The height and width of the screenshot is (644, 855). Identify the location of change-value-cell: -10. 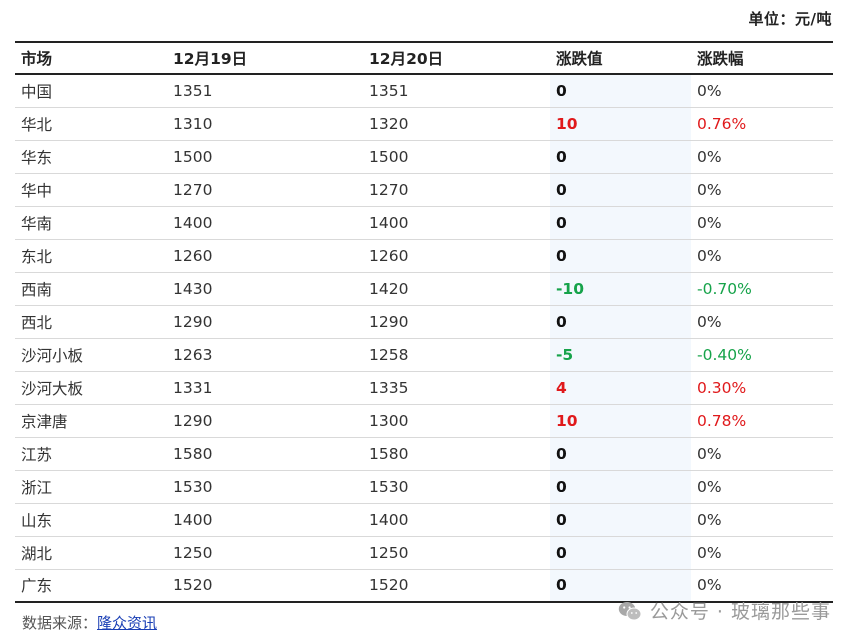
(620, 288).